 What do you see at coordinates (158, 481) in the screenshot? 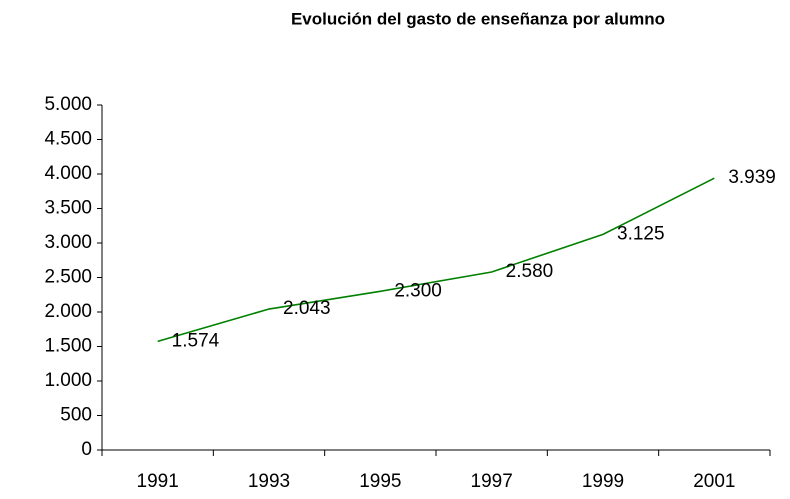
I see `x-tick-label: 1991` at bounding box center [158, 481].